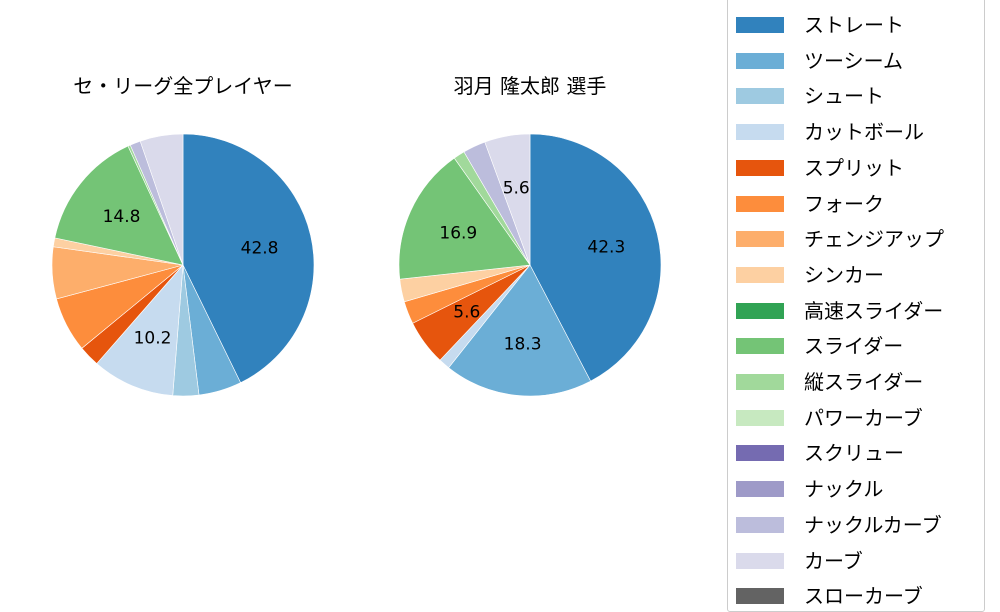 This screenshot has width=1000, height=612. What do you see at coordinates (606, 247) in the screenshot?
I see `slice-value-label: 42.3` at bounding box center [606, 247].